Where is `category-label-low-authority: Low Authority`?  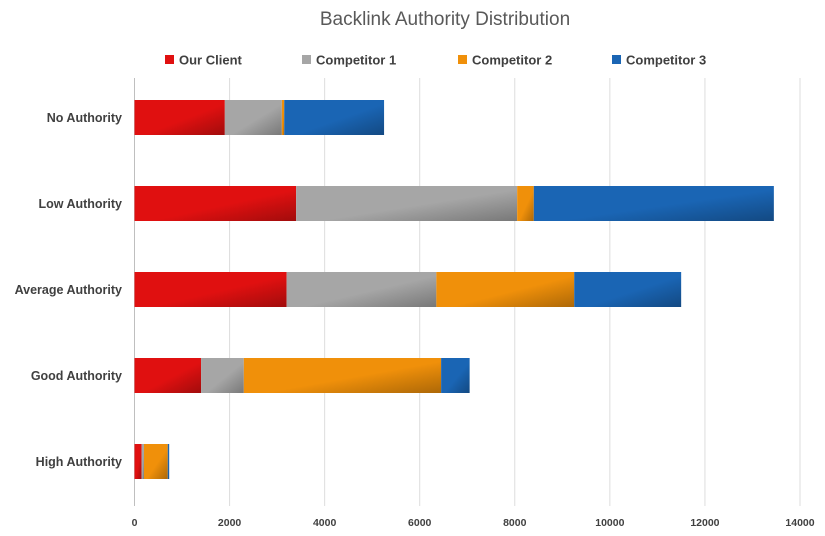
category-label-low-authority: Low Authority is located at coordinates (80, 204).